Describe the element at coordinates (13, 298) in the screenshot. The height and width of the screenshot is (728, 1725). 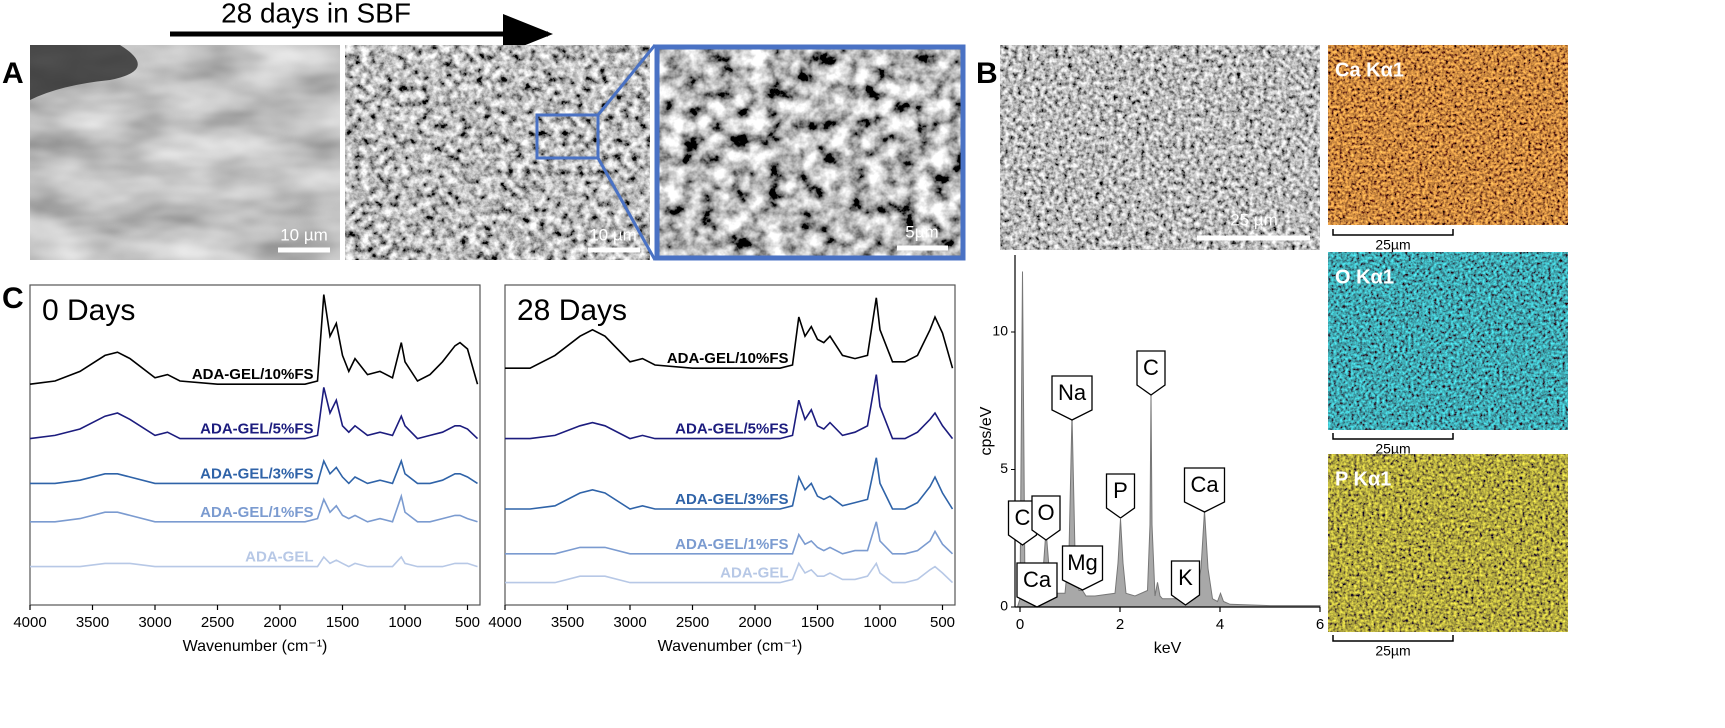
I see `panel-label: C` at that location.